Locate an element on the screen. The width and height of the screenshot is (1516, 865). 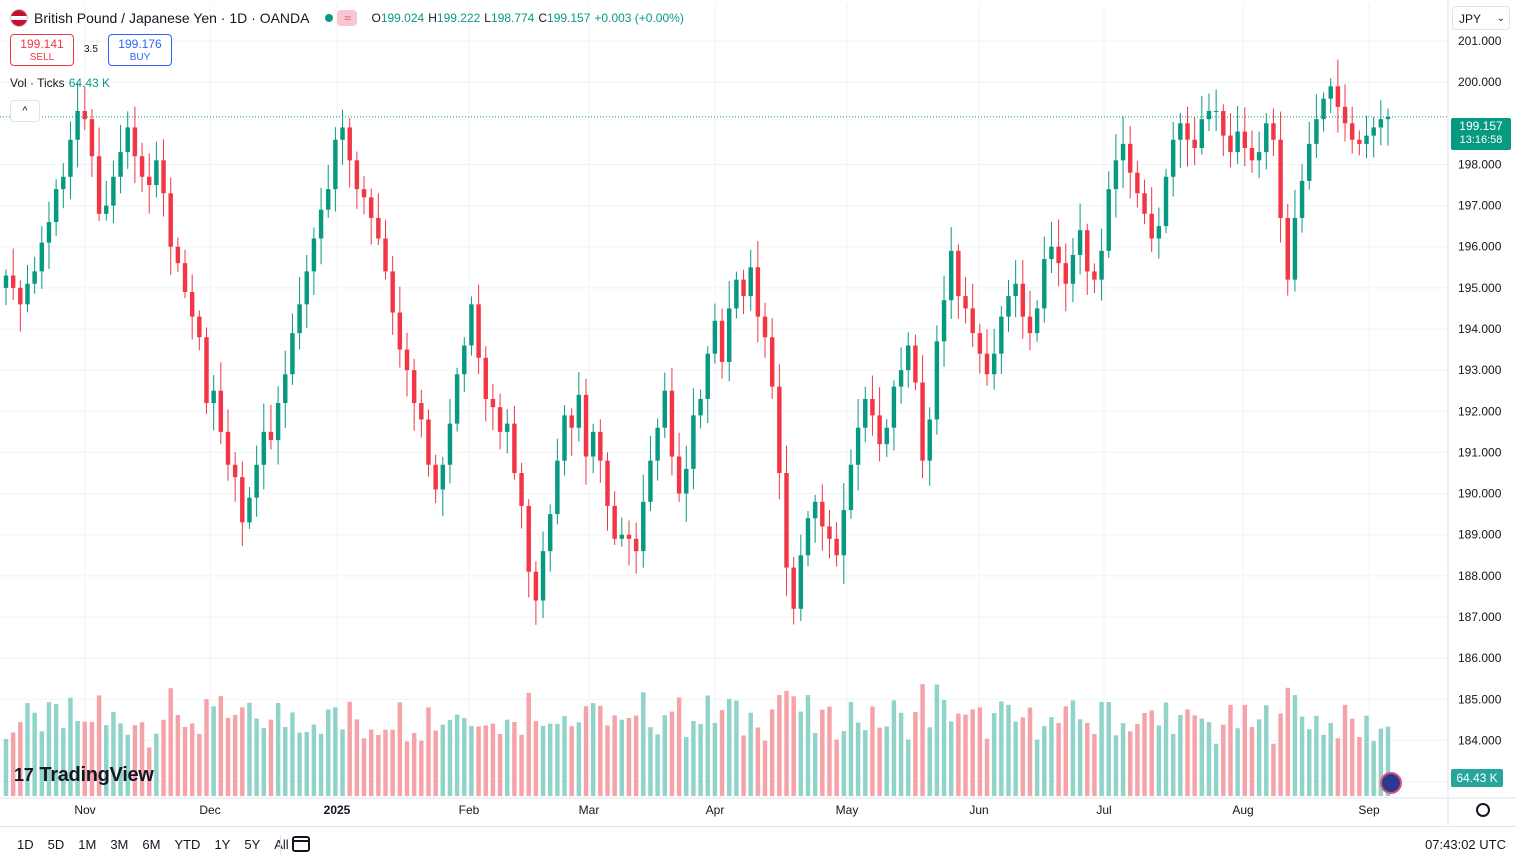
wave-icon: ≈ is located at coordinates (347, 18).